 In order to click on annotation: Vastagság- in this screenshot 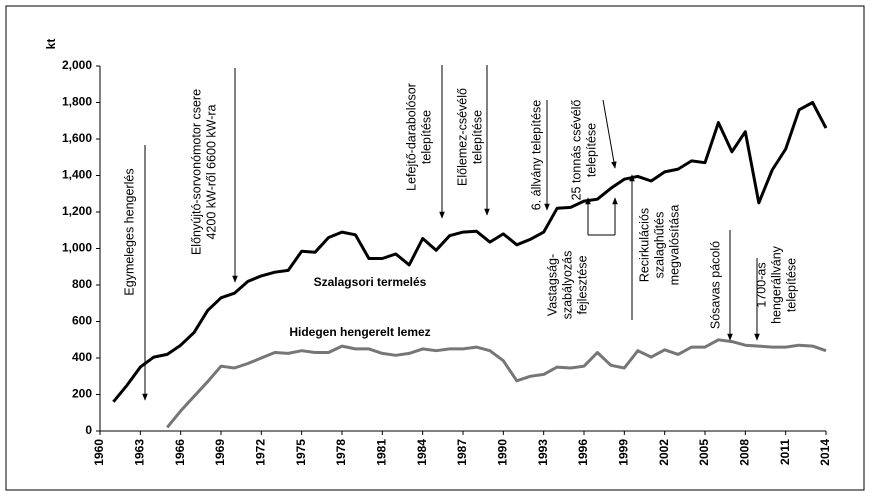, I will do `click(552, 285)`.